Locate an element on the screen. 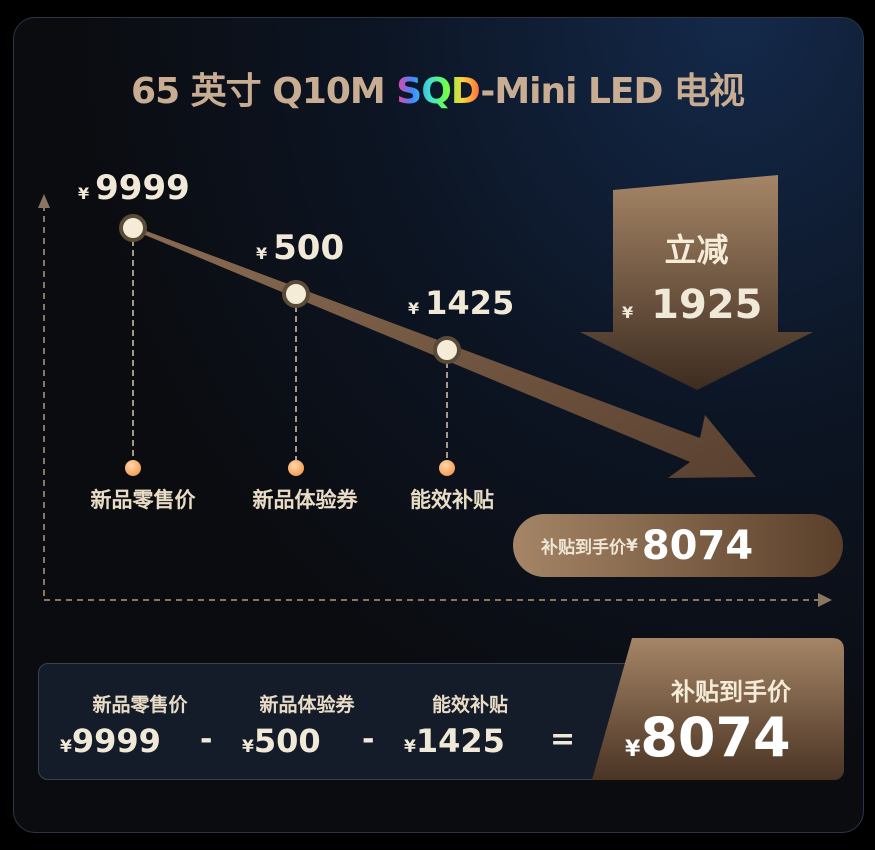  price-retail: ¥9999 is located at coordinates (134, 188).